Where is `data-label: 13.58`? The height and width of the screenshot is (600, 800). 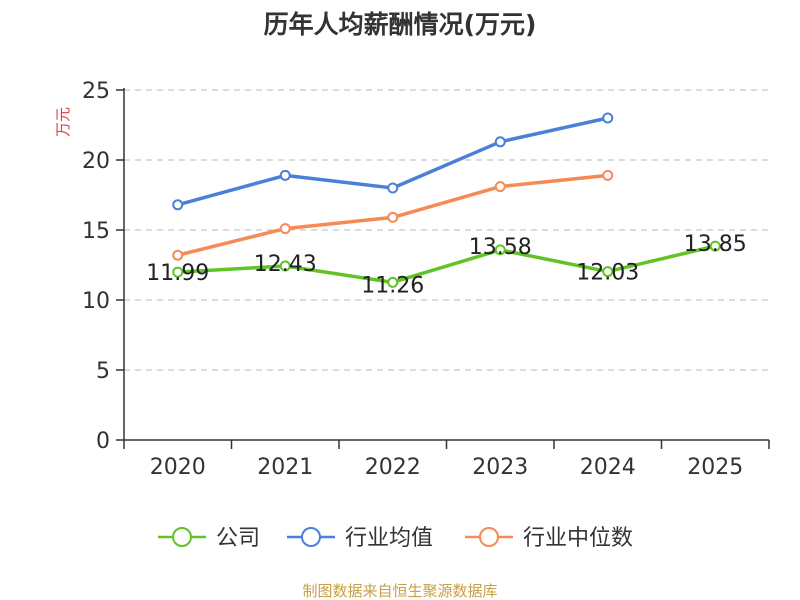 data-label: 13.58 is located at coordinates (500, 247).